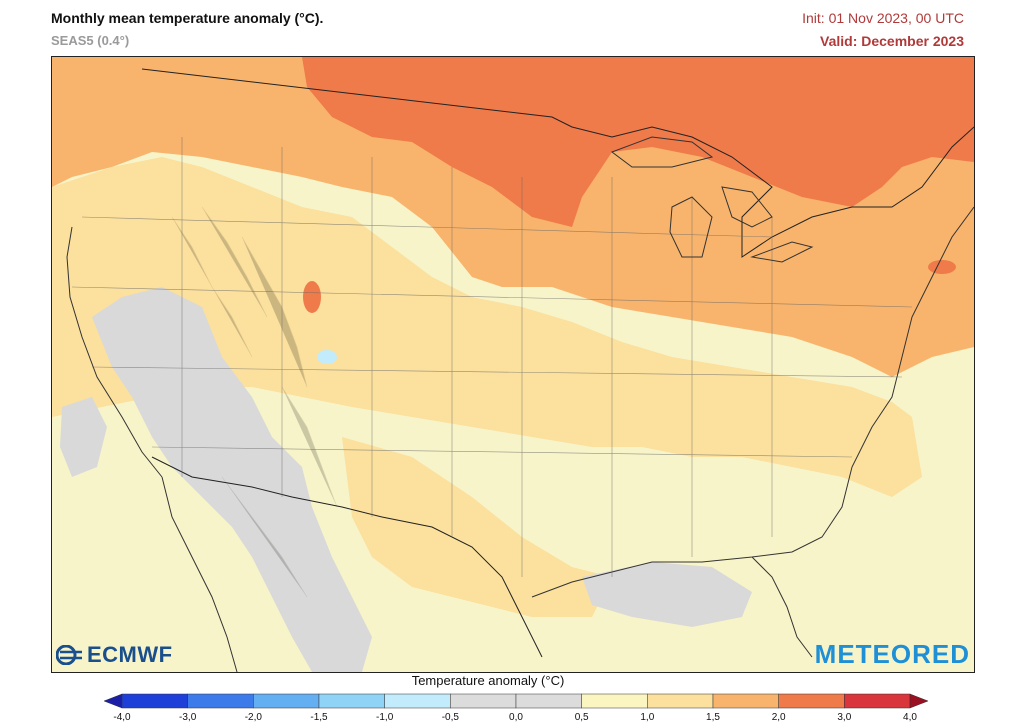  What do you see at coordinates (122, 717) in the screenshot?
I see `colorbar-tick-label: -4,0` at bounding box center [122, 717].